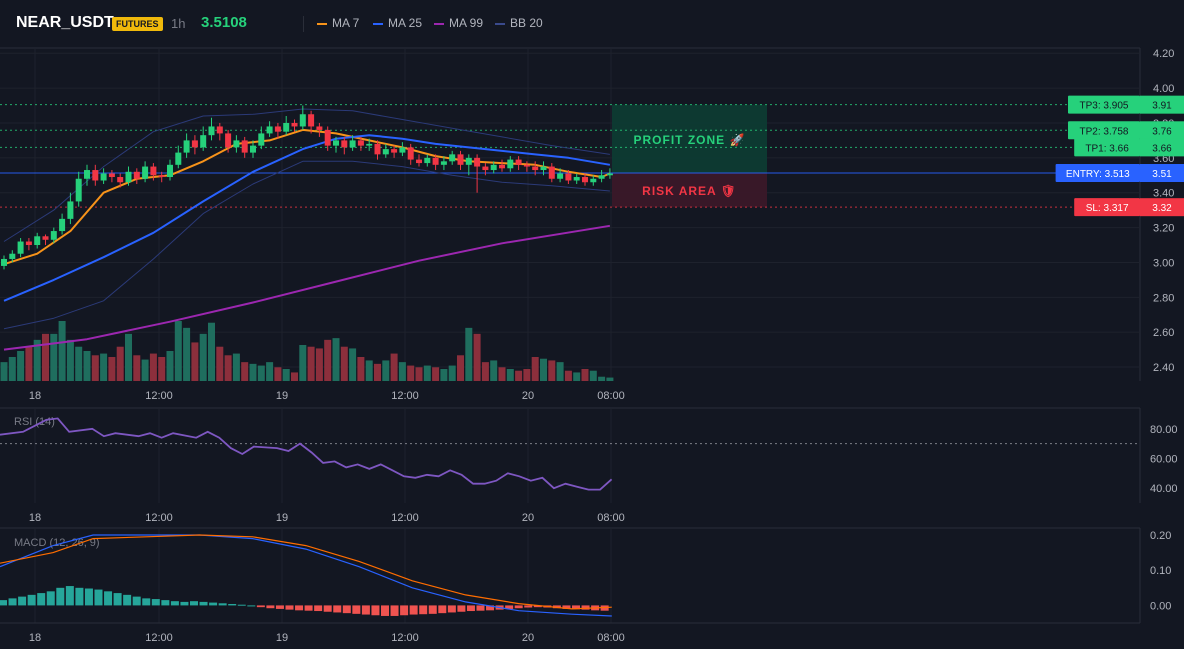  What do you see at coordinates (1163, 333) in the screenshot?
I see `price-axis-label: 2.60` at bounding box center [1163, 333].